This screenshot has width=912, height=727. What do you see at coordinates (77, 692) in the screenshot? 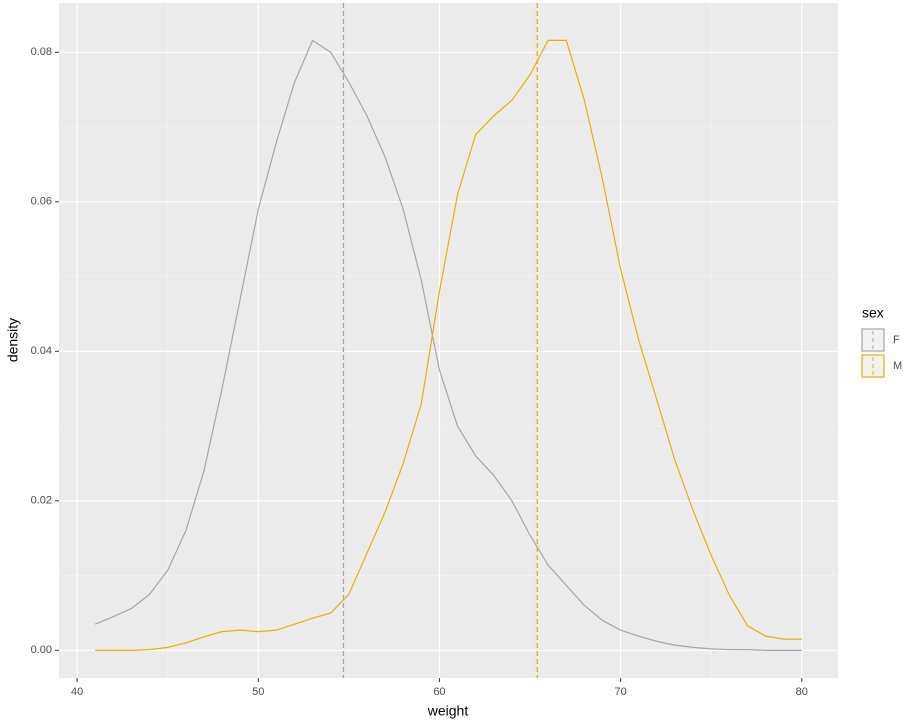
I see `x-tick-label: 40` at bounding box center [77, 692].